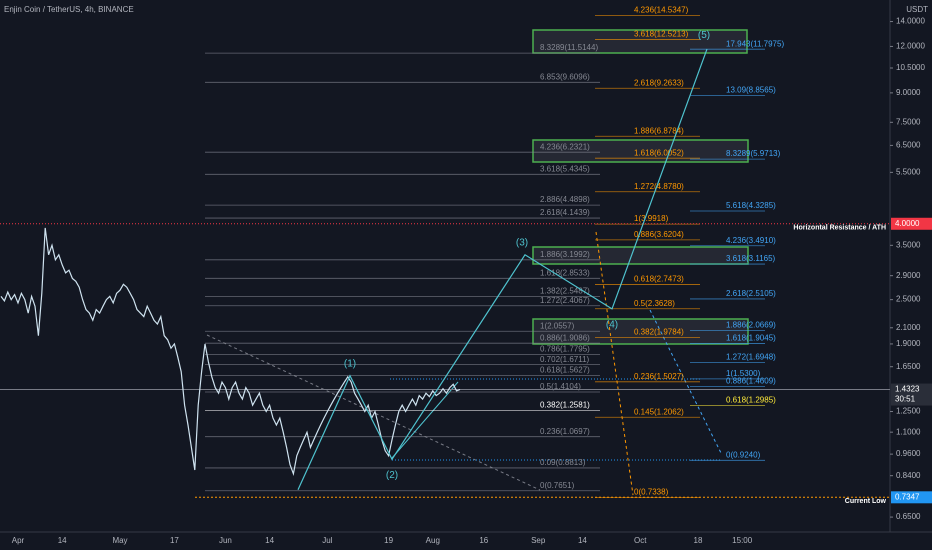  I want to click on fib-label: 0.786(1.7795), so click(565, 349).